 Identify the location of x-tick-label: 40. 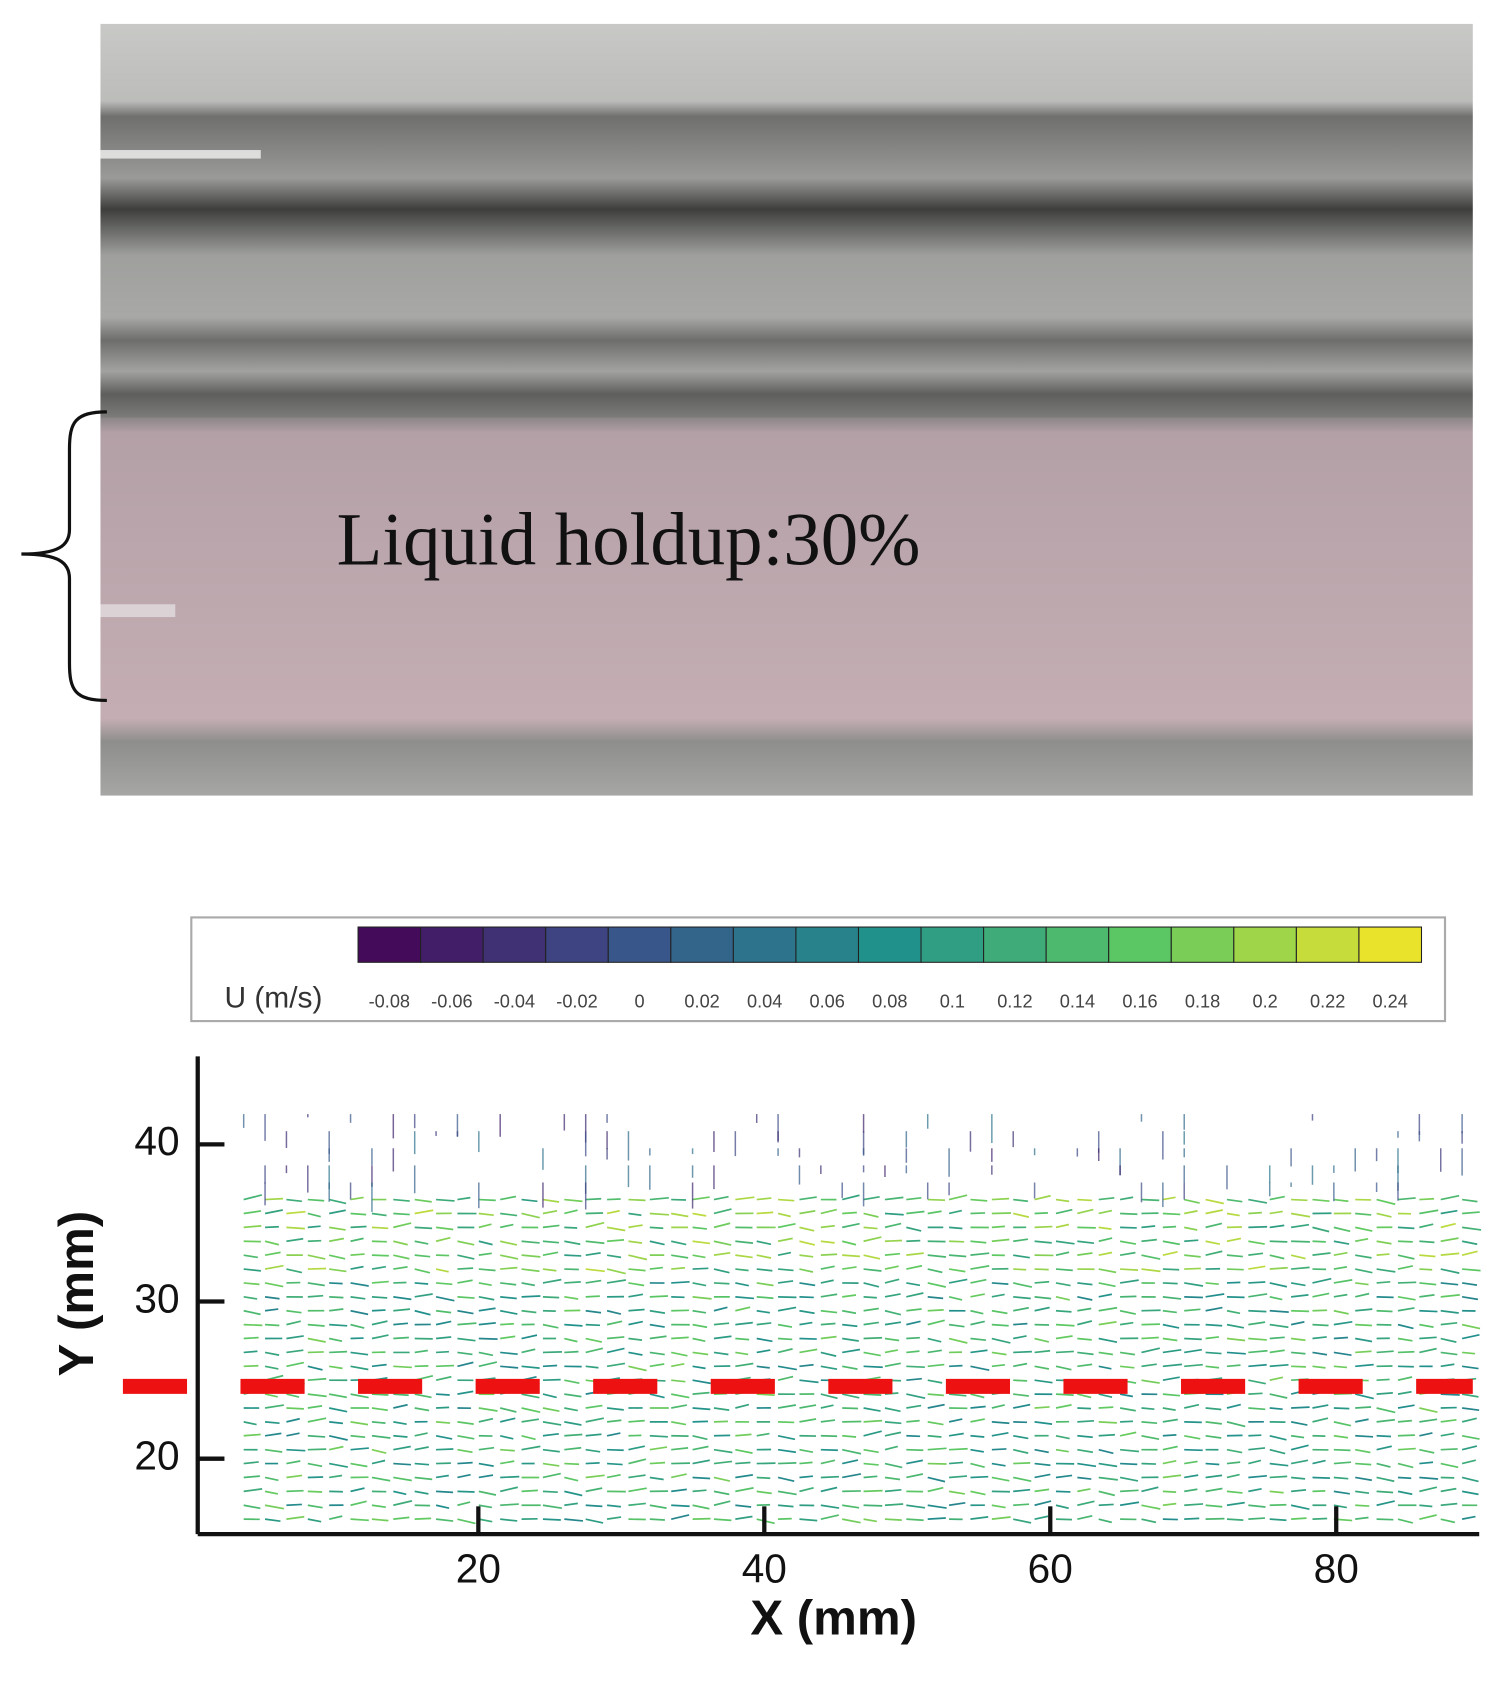
(764, 1568).